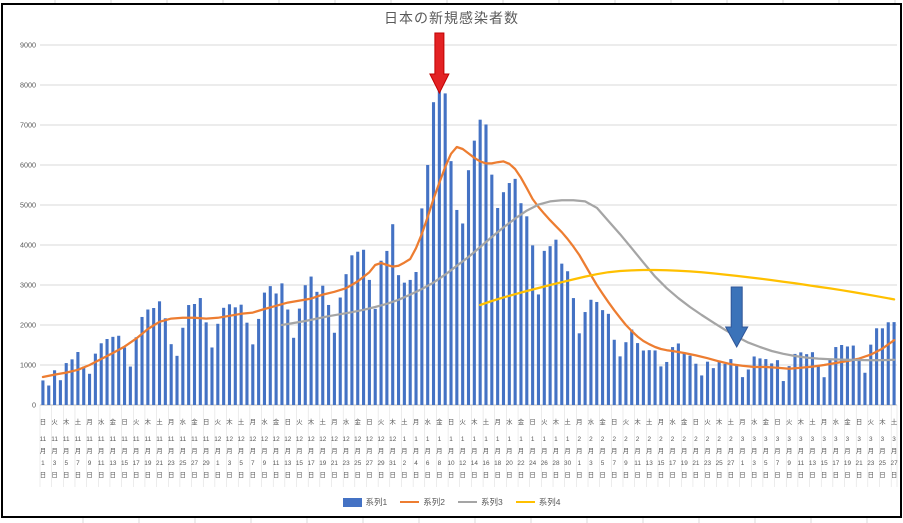 Image resolution: width=903 pixels, height=523 pixels. What do you see at coordinates (376, 502) in the screenshot?
I see `legend-label: 系列1` at bounding box center [376, 502].